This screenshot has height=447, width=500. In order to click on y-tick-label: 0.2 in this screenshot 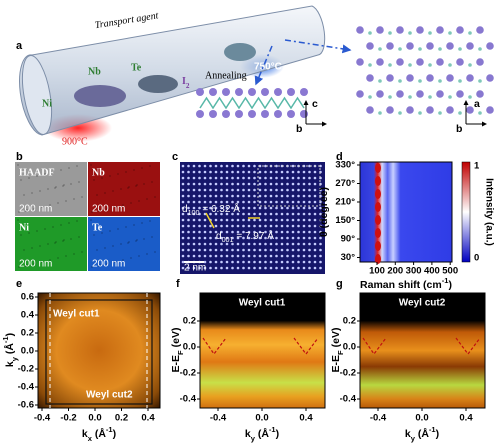, I will do `click(27, 333)`.